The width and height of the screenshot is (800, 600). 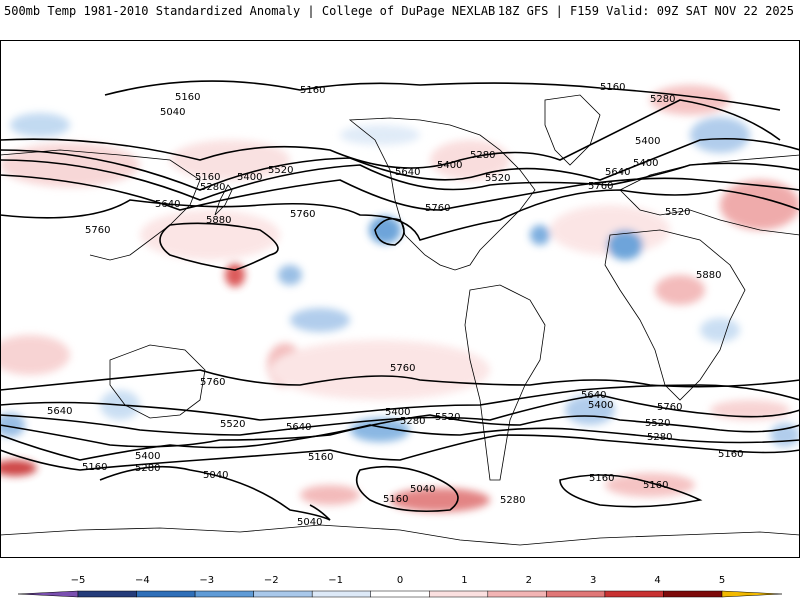 I want to click on colorbar-tick-label: −2, so click(x=271, y=580).